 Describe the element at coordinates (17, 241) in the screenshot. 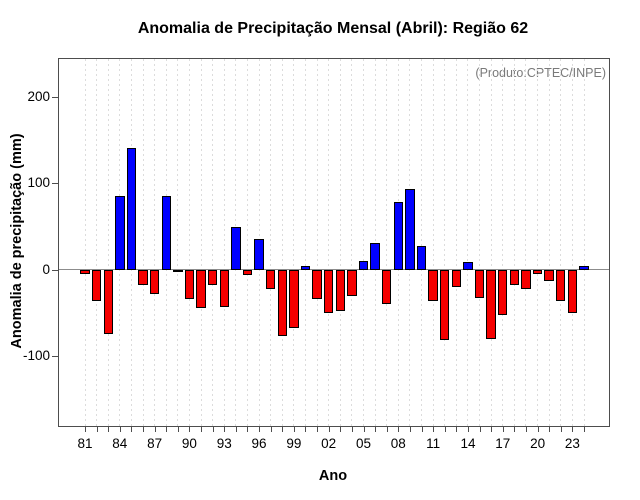

I see `y-axis-title: Anomalia de precipitação (mm)` at that location.